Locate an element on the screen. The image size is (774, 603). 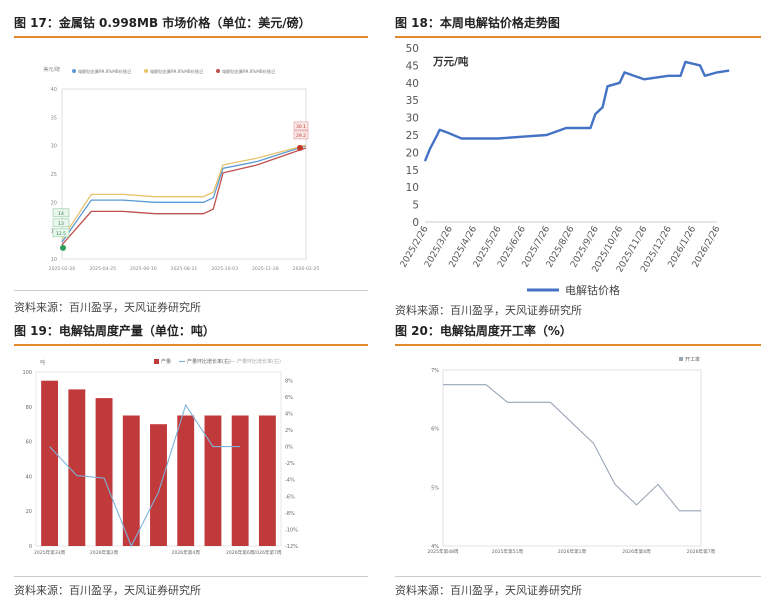
x-tick-label: 2025年第48周 is located at coordinates (443, 551).